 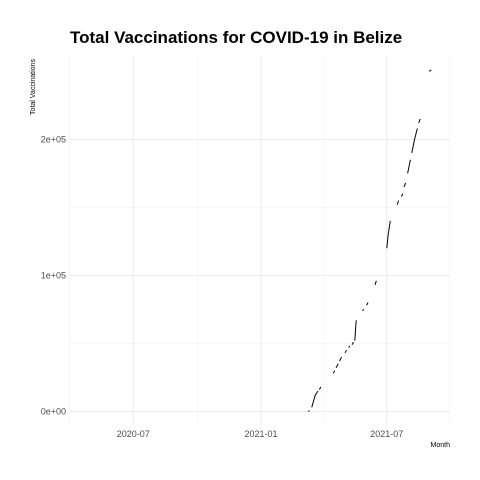 I want to click on y-tick-labels: 0e+00 1e+05 2e+05, so click(x=53, y=275).